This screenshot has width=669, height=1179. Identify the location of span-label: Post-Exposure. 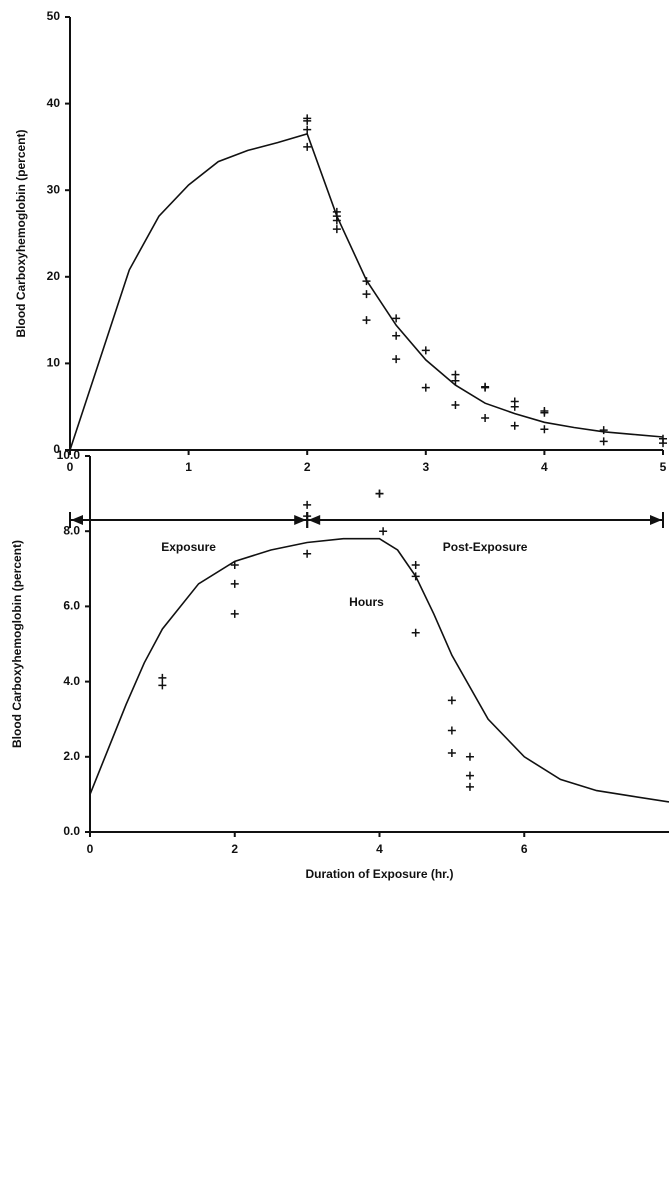
(485, 547).